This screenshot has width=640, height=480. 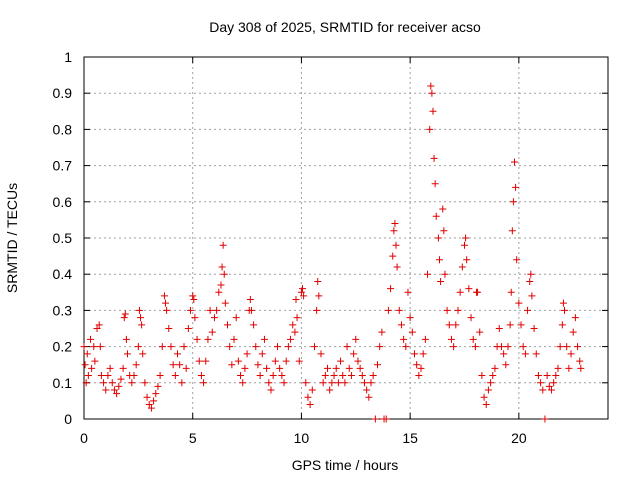 What do you see at coordinates (63, 93) in the screenshot?
I see `y-tick-label: 0.9` at bounding box center [63, 93].